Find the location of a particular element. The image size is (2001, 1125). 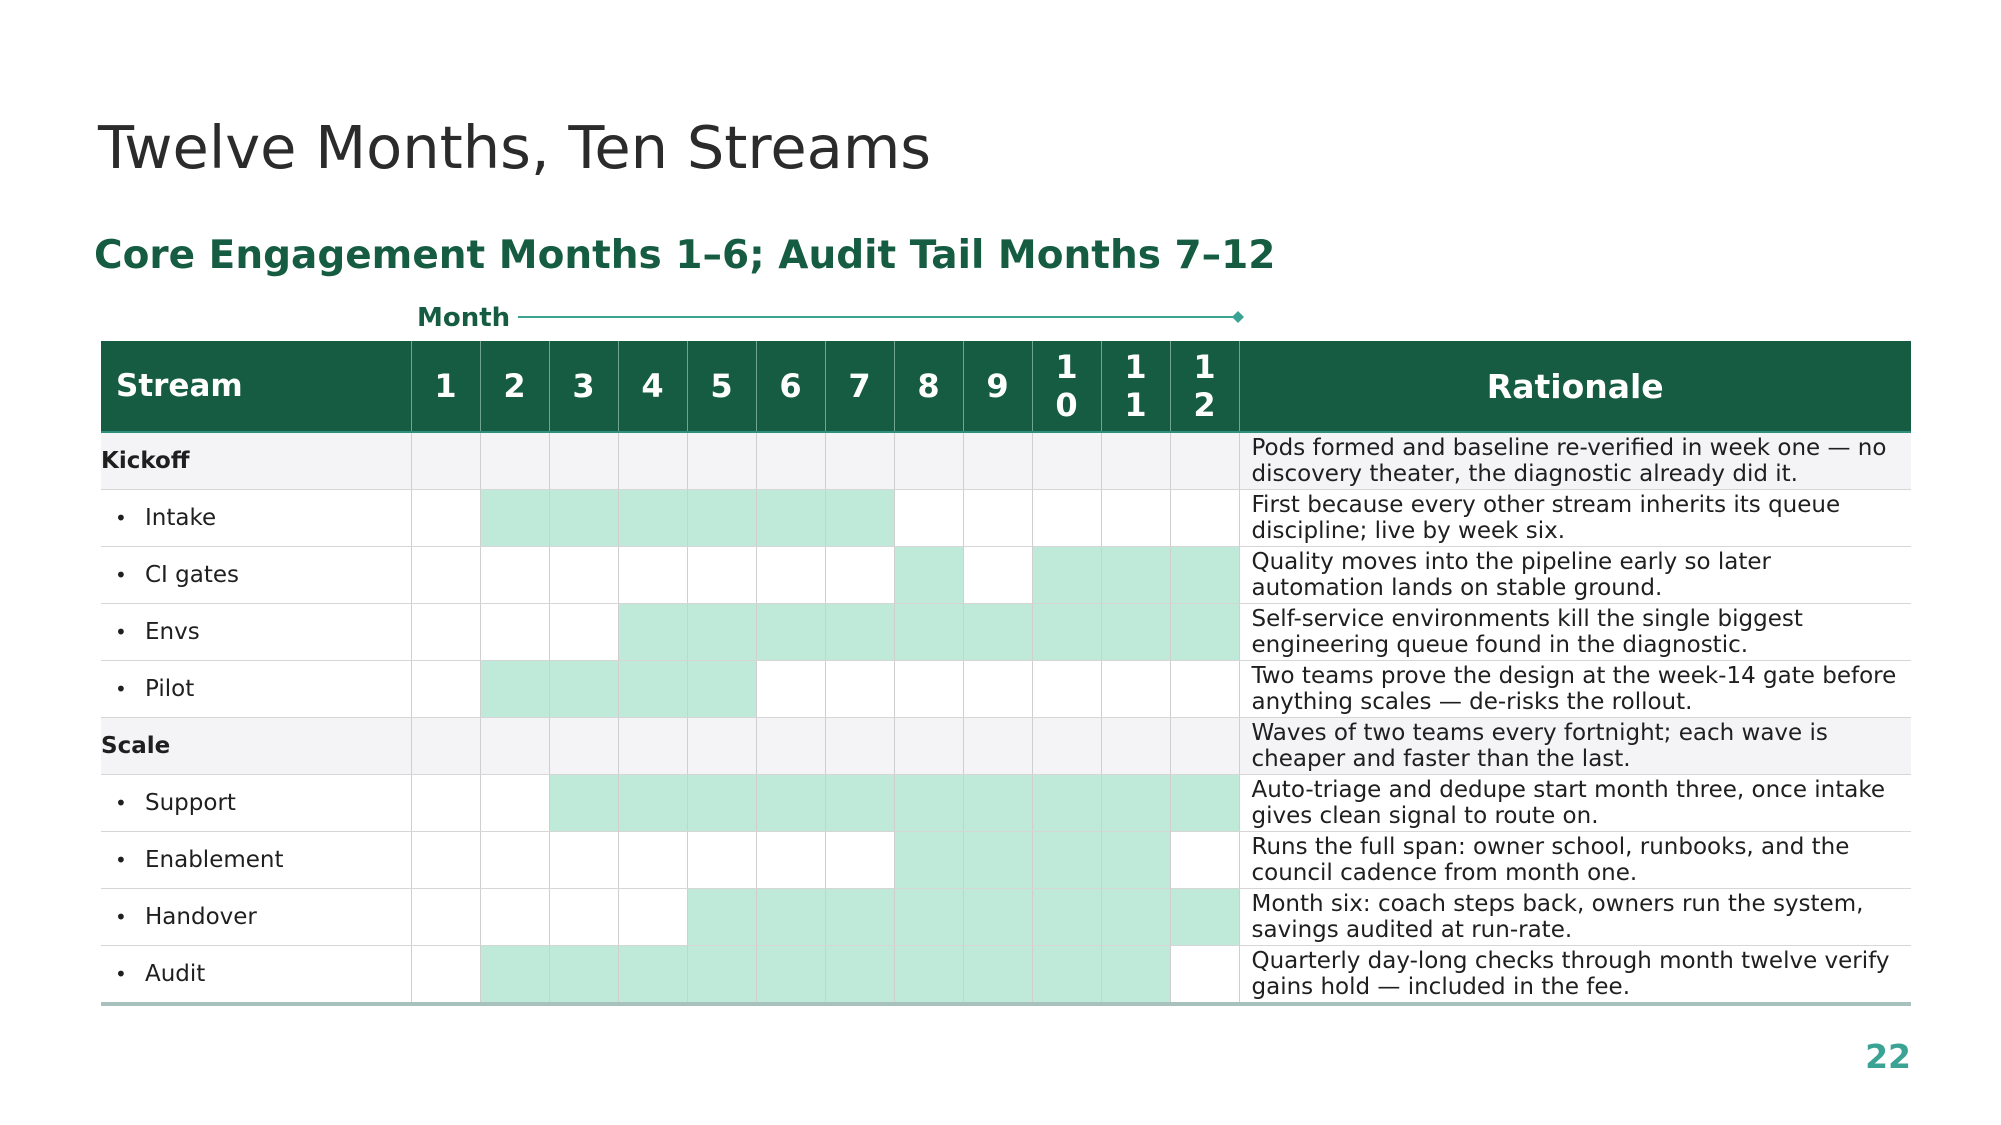

stream-cell: • Enablement is located at coordinates (256, 860).